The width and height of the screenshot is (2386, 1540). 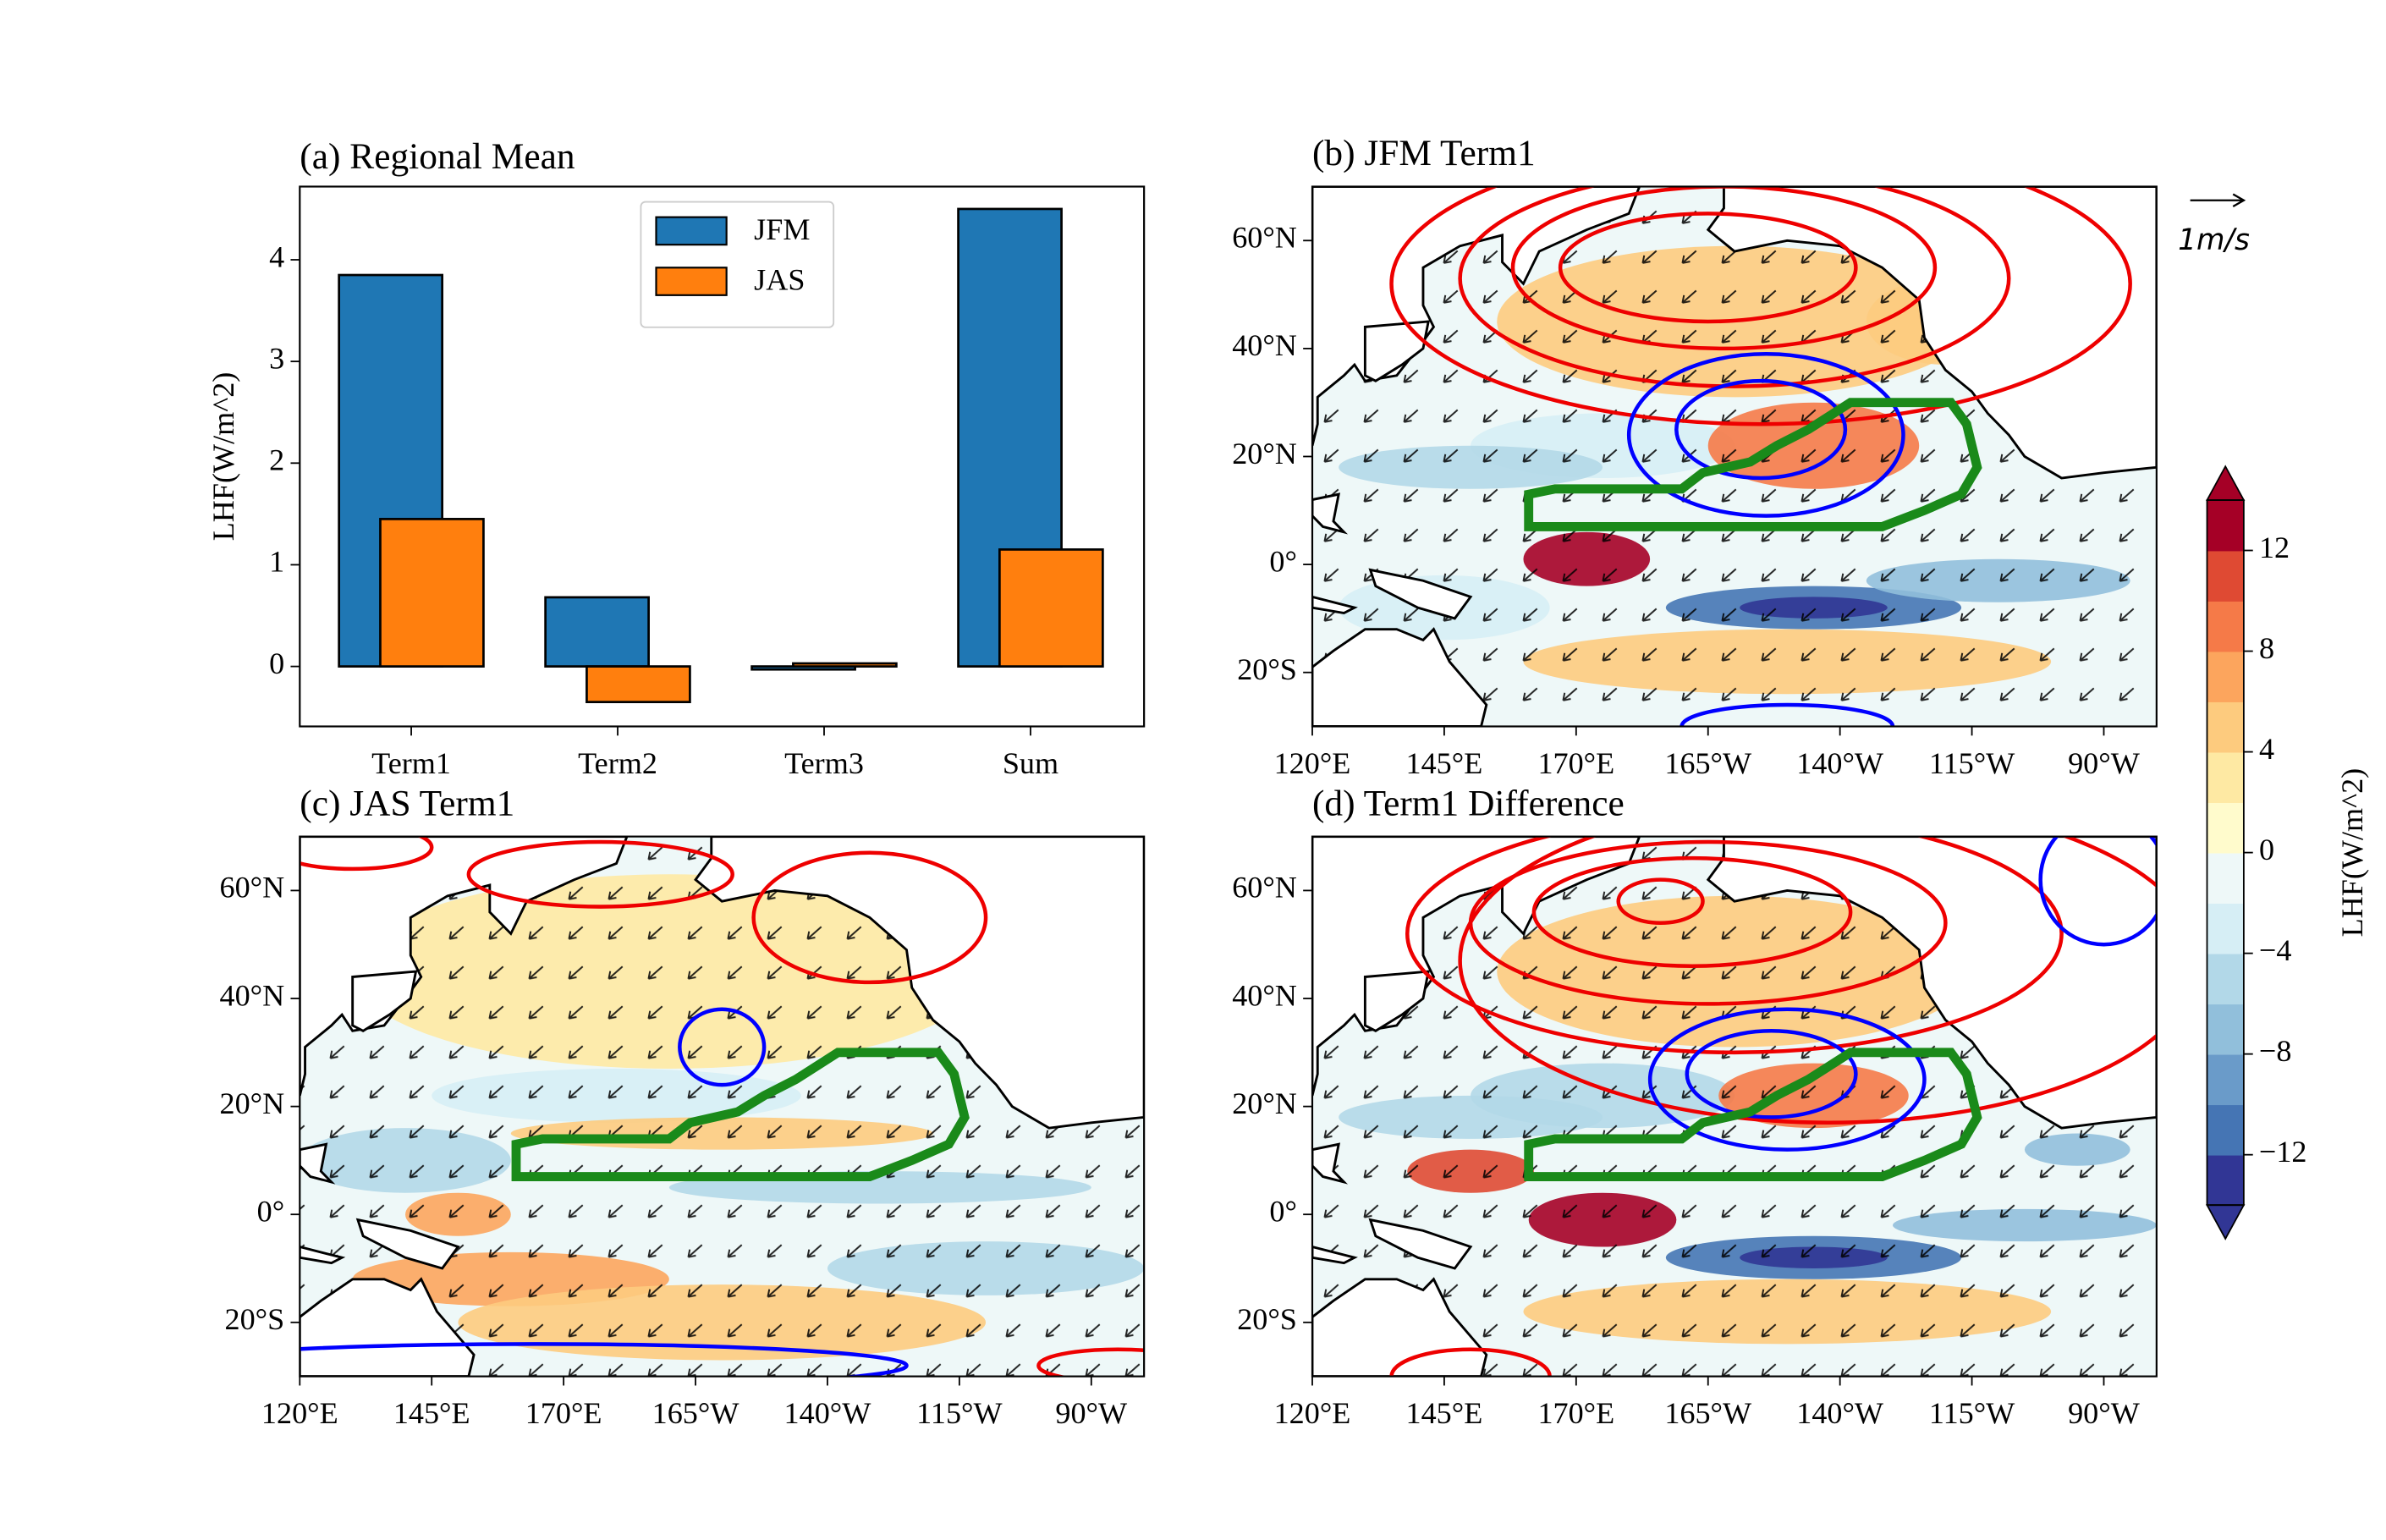 What do you see at coordinates (780, 280) in the screenshot?
I see `legend-label: JAS` at bounding box center [780, 280].